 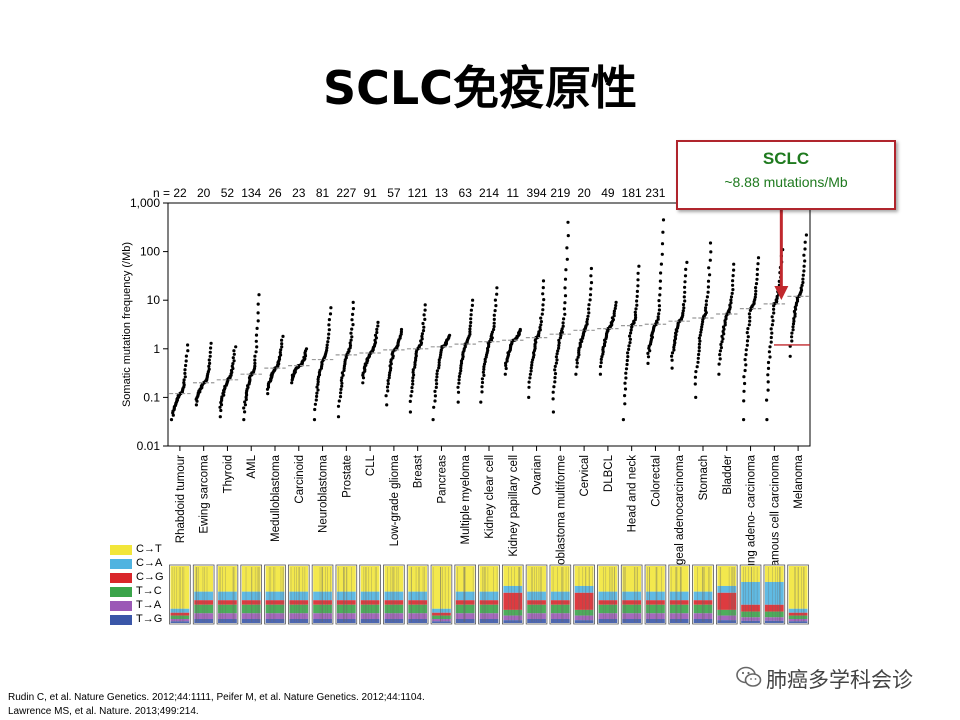 I want to click on category-label: Bladder, so click(x=728, y=475).